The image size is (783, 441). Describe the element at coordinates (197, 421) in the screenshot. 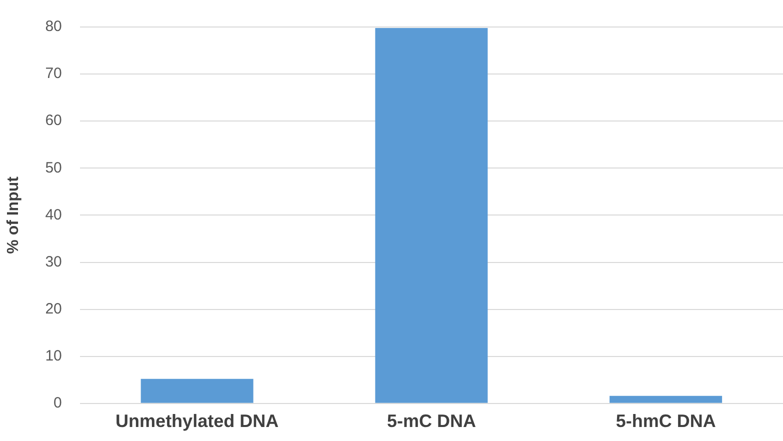

I see `x-tick-label: Unmethylated DNA` at that location.